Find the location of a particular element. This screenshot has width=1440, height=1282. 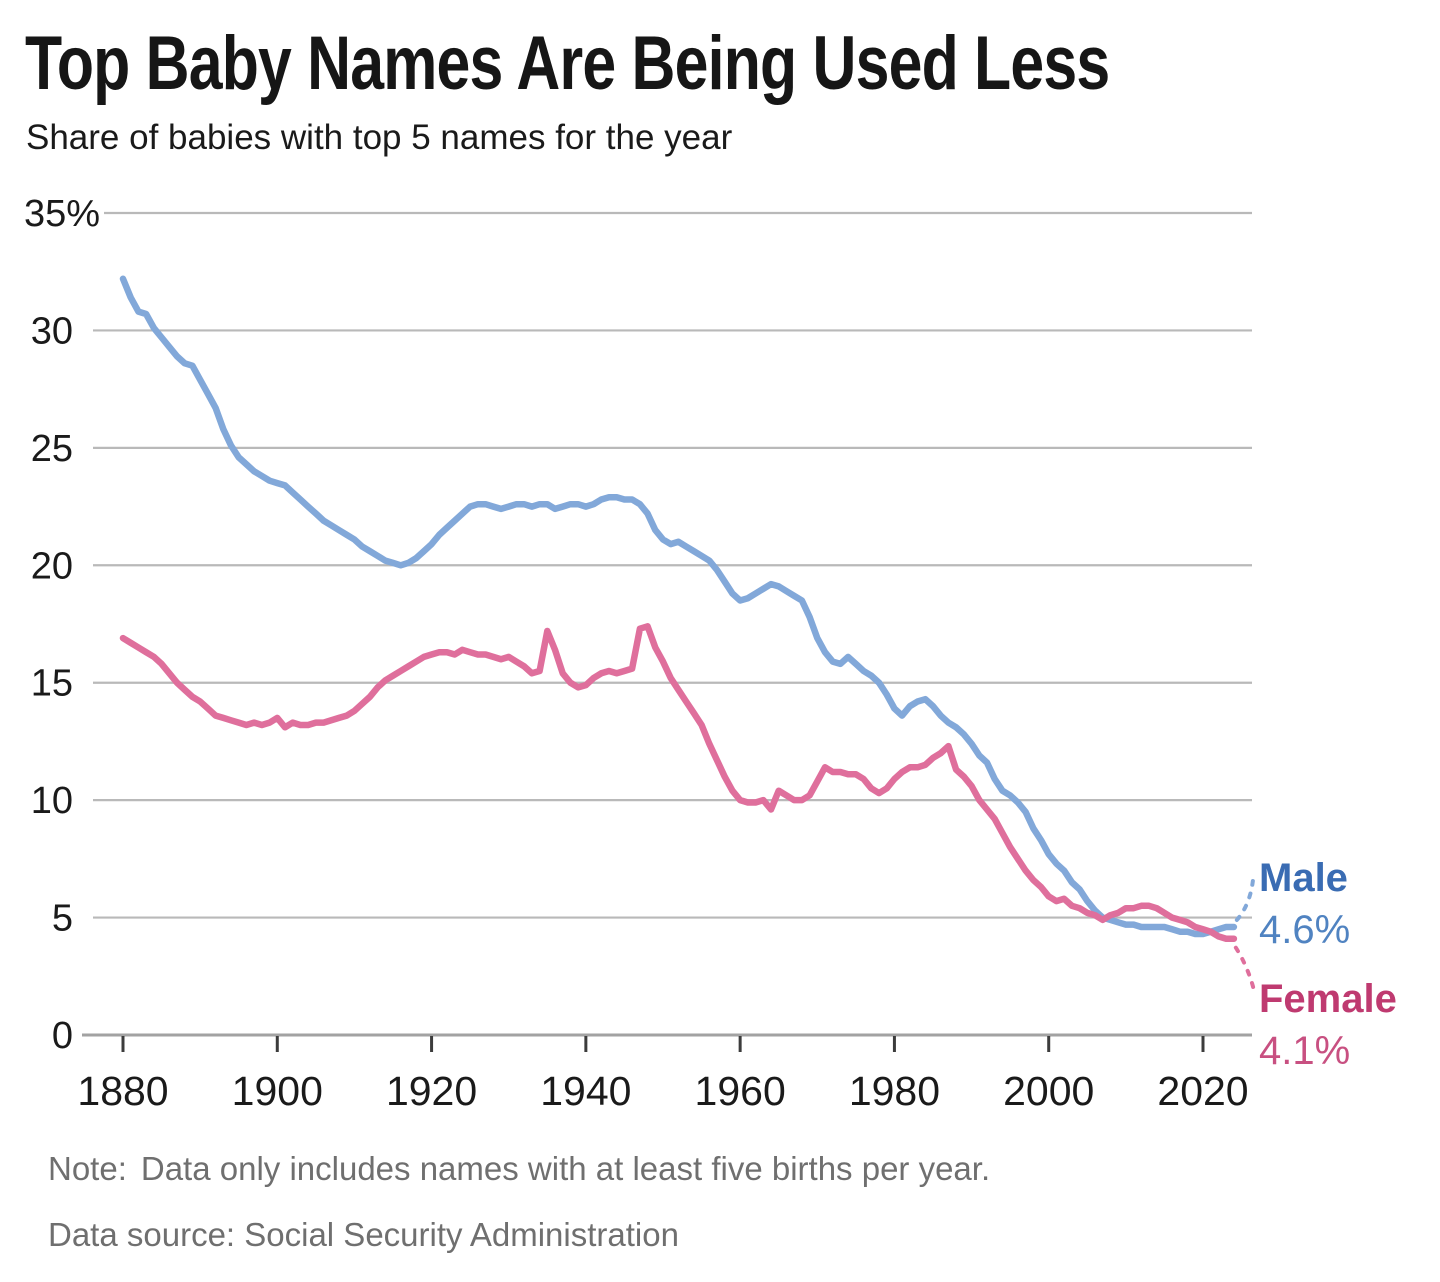

female-leader-line is located at coordinates (1244, 968).